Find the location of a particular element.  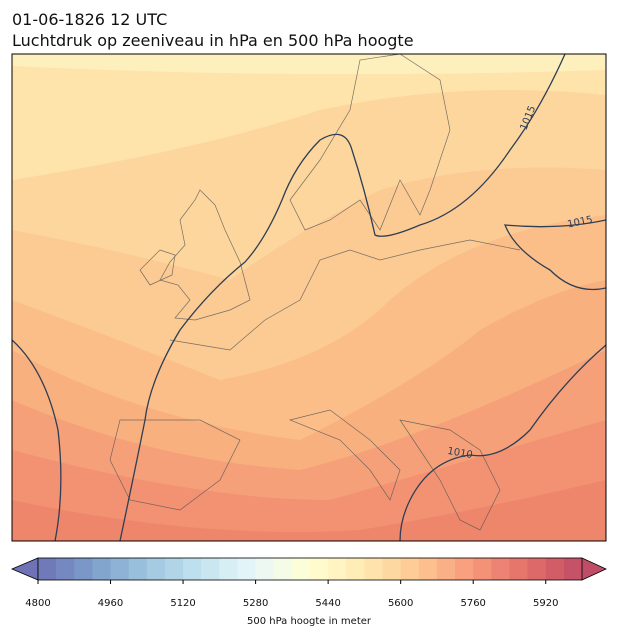

colorbar-label: 500 hPa hoogte in meter is located at coordinates (309, 621).